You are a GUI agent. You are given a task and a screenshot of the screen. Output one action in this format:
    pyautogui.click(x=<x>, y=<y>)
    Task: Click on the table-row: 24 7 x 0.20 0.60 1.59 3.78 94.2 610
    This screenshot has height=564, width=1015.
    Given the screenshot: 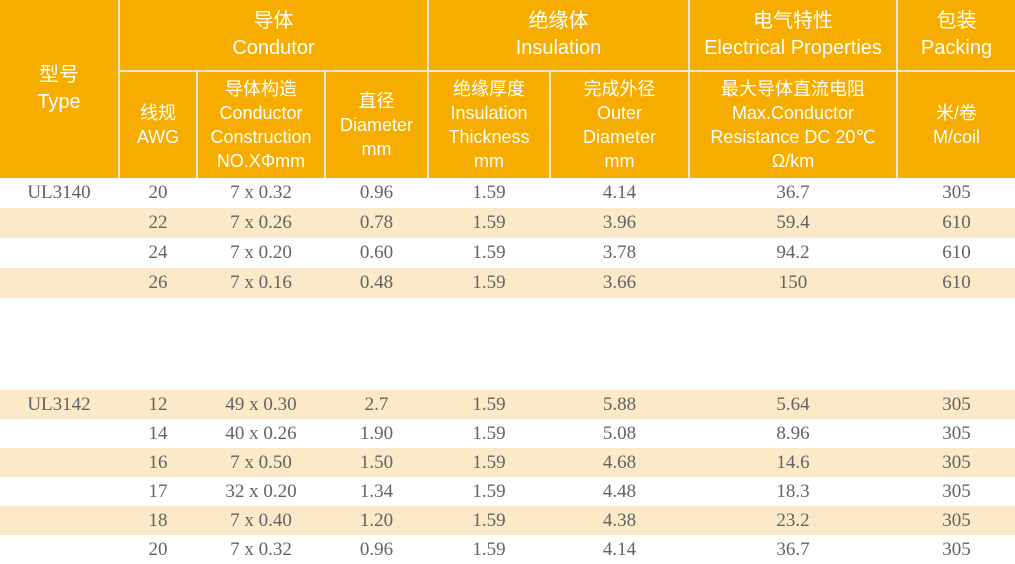 What is the action you would take?
    pyautogui.click(x=507, y=253)
    